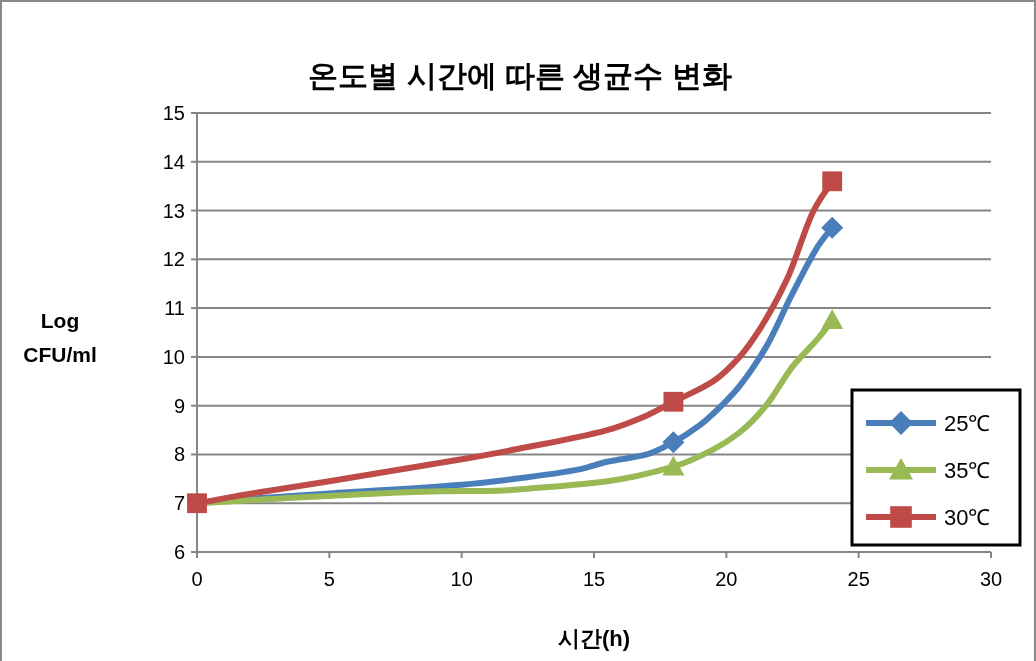 This screenshot has height=661, width=1036. I want to click on y-tick-label: 14, so click(173, 161).